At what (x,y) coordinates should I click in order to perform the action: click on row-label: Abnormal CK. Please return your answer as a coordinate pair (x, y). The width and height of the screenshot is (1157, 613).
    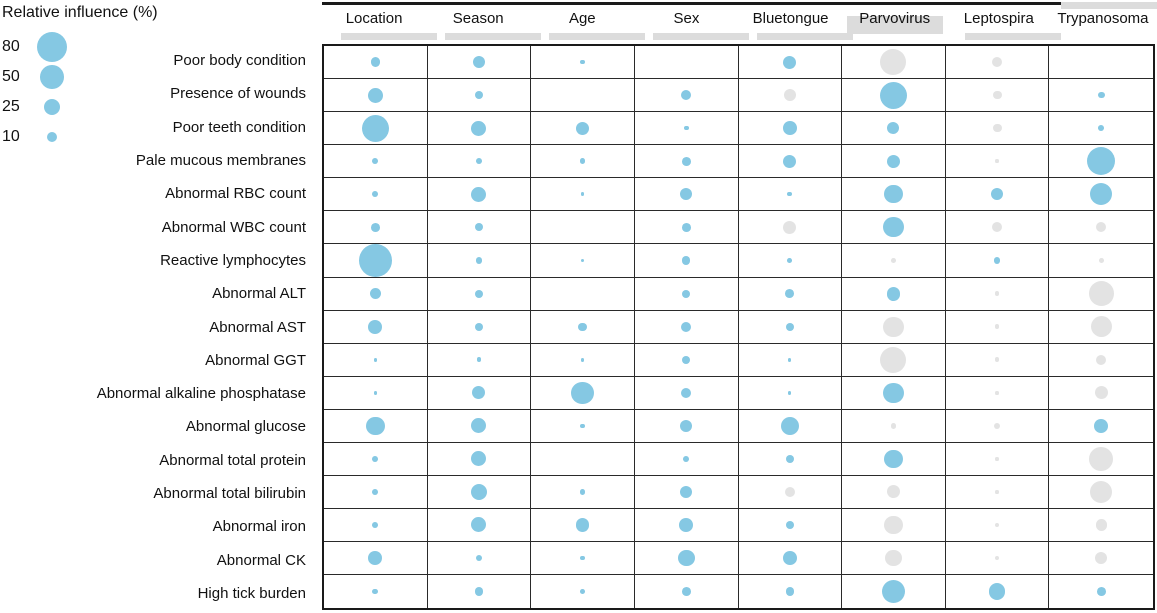
    Looking at the image, I should click on (261, 560).